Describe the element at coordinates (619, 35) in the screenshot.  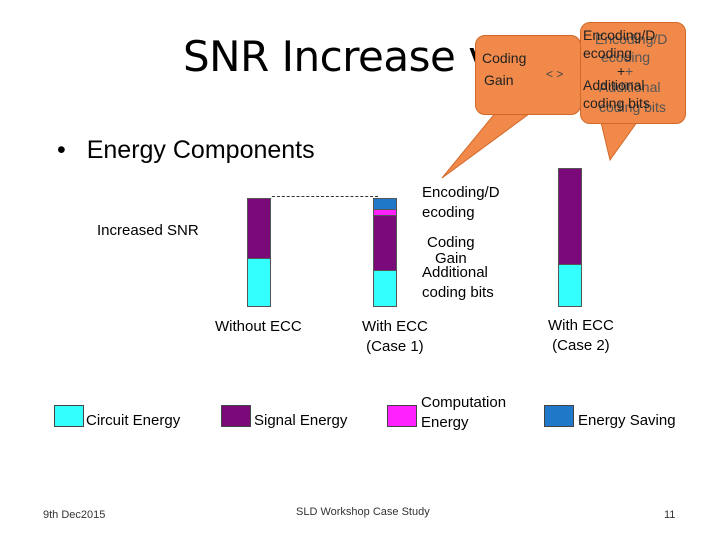
I see `callout-front-line-1: Encoding/D` at that location.